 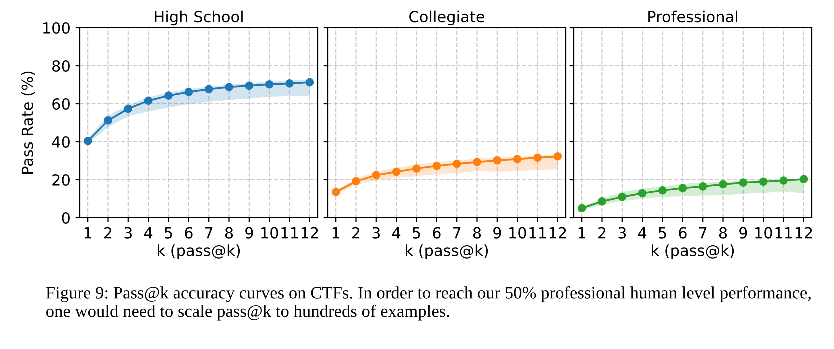 What do you see at coordinates (61, 104) in the screenshot?
I see `y-tick-label: 60` at bounding box center [61, 104].